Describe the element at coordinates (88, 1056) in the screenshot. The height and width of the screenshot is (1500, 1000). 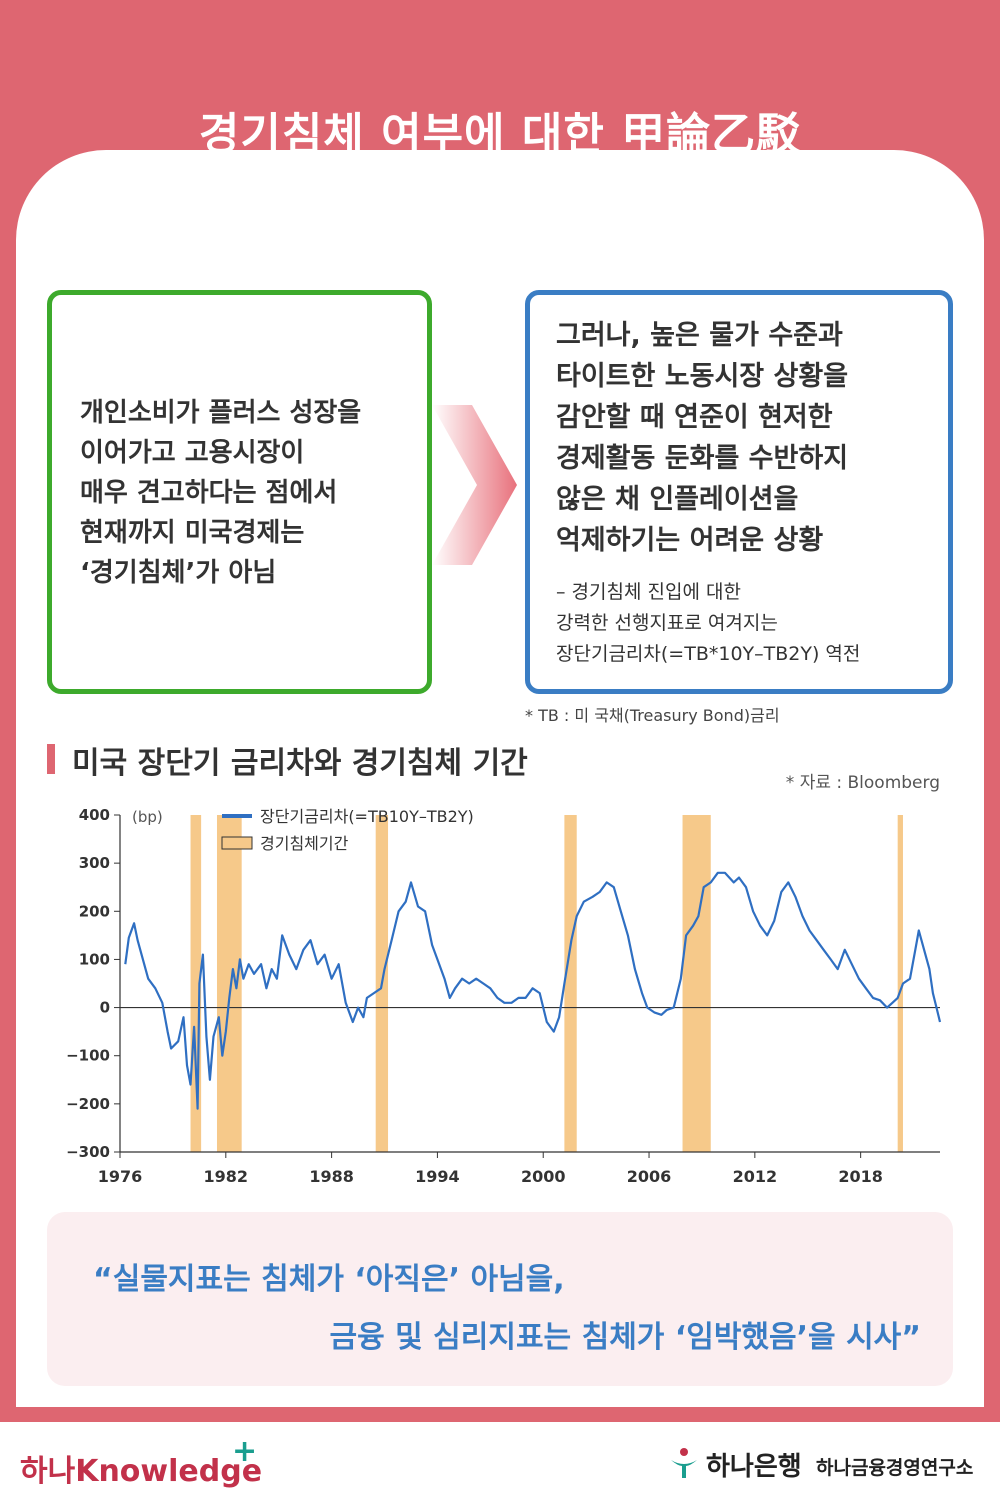
I see `y-tick-label: −100` at that location.